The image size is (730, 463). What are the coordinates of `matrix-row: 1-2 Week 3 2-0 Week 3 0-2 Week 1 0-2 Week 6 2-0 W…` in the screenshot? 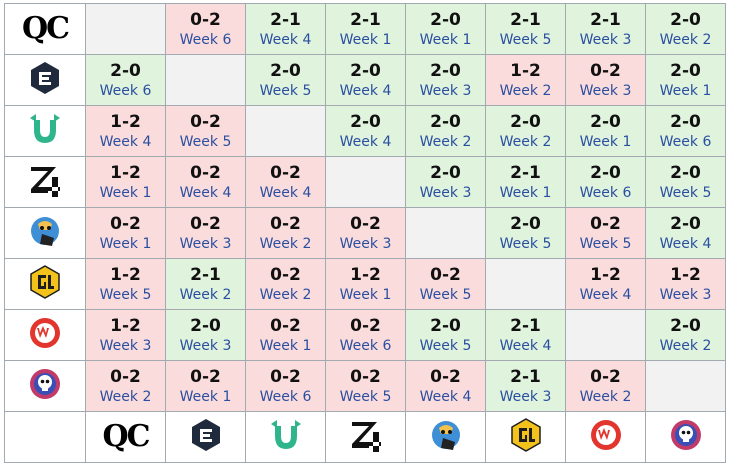 It's located at (365, 335).